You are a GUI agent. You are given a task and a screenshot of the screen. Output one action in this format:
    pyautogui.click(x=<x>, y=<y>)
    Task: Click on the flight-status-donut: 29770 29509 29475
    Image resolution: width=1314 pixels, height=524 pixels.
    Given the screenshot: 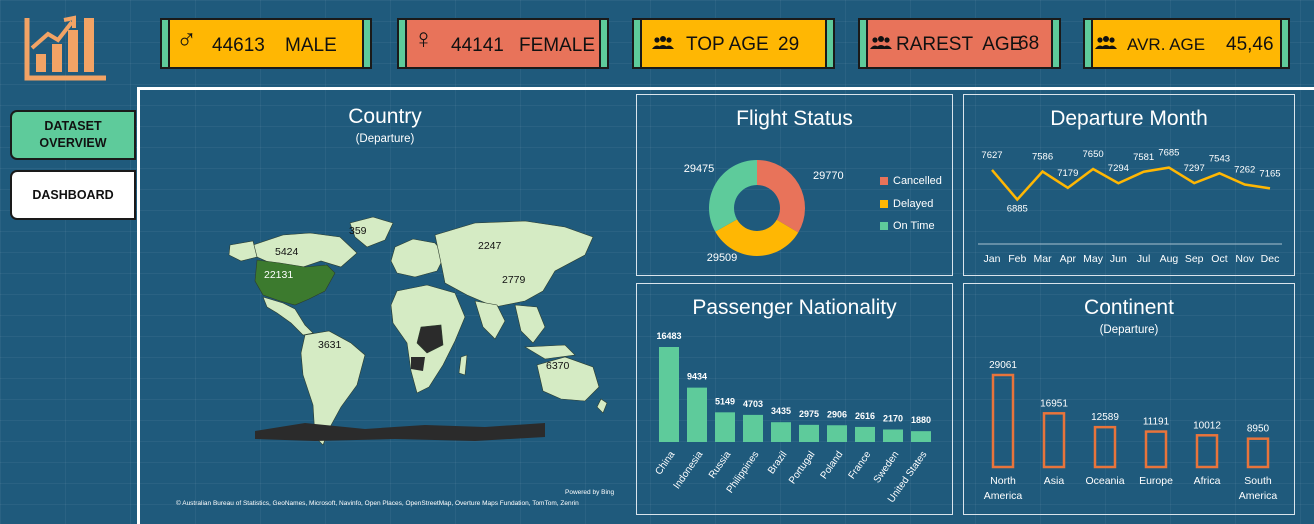 What is the action you would take?
    pyautogui.click(x=764, y=212)
    